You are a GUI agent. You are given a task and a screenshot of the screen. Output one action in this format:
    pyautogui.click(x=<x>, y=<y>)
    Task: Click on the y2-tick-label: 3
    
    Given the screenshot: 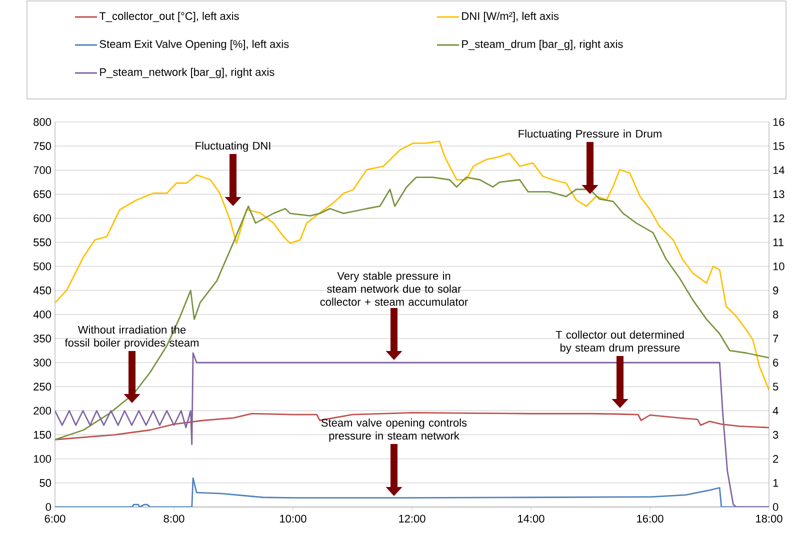 What is the action you would take?
    pyautogui.click(x=775, y=434)
    